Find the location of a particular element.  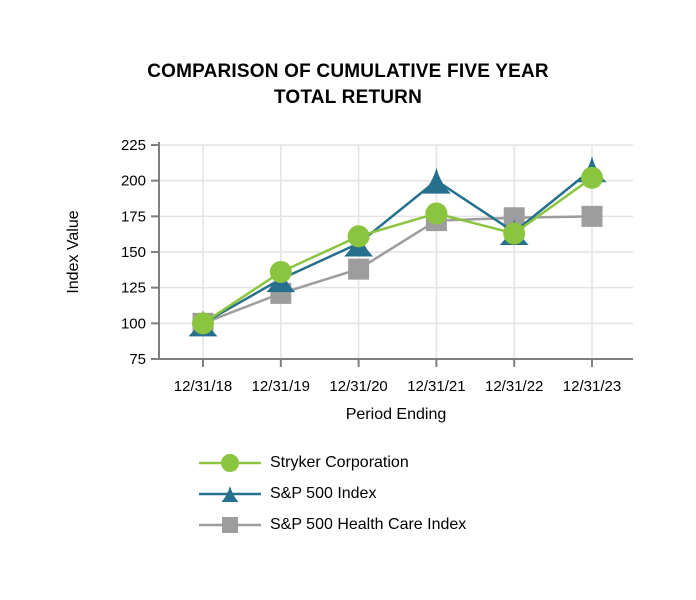

x-tick-label: 12/31/19 is located at coordinates (281, 386).